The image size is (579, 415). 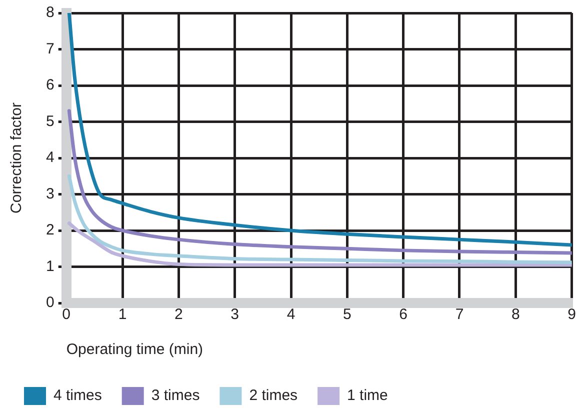 I want to click on x-tick-label: 5, so click(x=347, y=315).